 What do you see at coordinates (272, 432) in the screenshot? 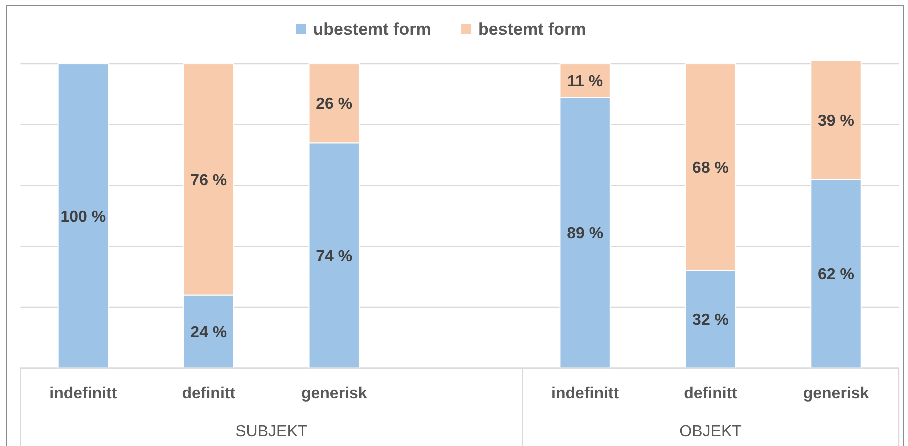
I see `text: SUBJEKT` at bounding box center [272, 432].